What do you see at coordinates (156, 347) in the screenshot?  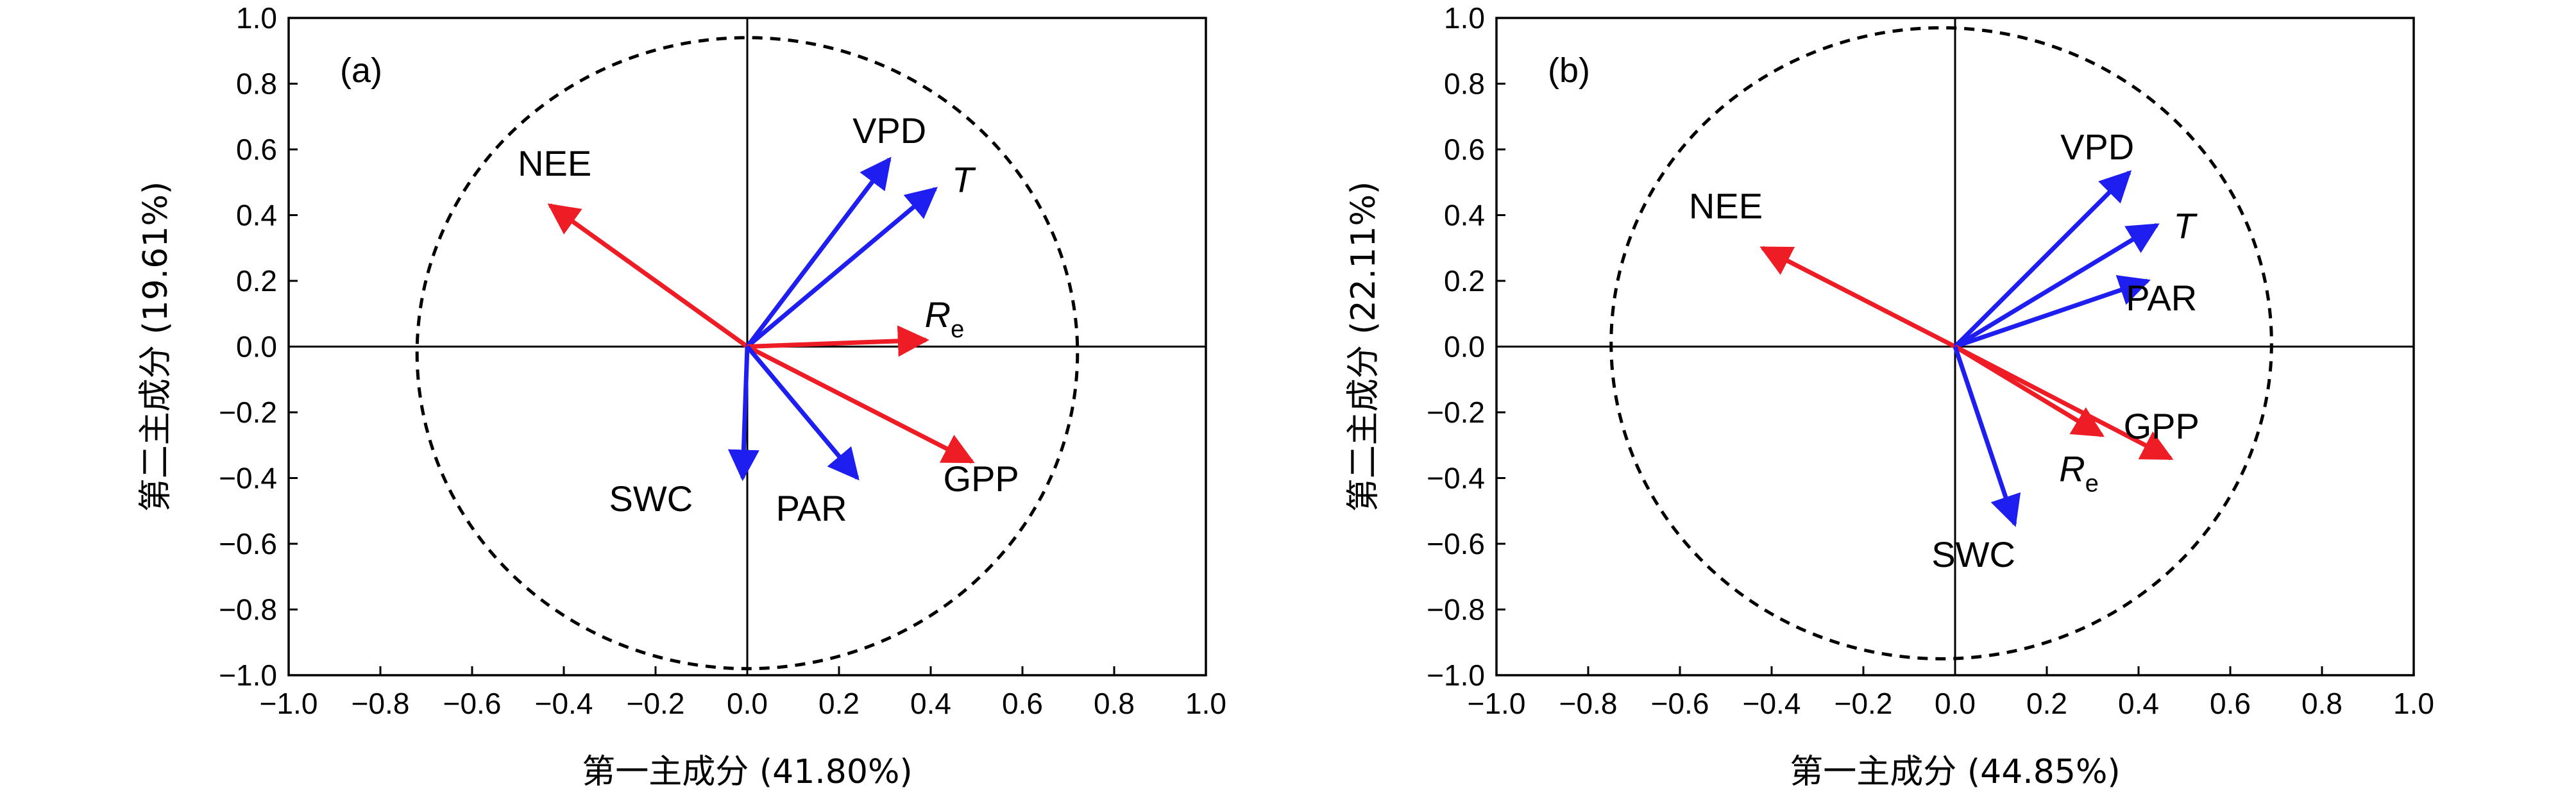 I see `y-axis-label: 第二主成分 (19.61%)` at bounding box center [156, 347].